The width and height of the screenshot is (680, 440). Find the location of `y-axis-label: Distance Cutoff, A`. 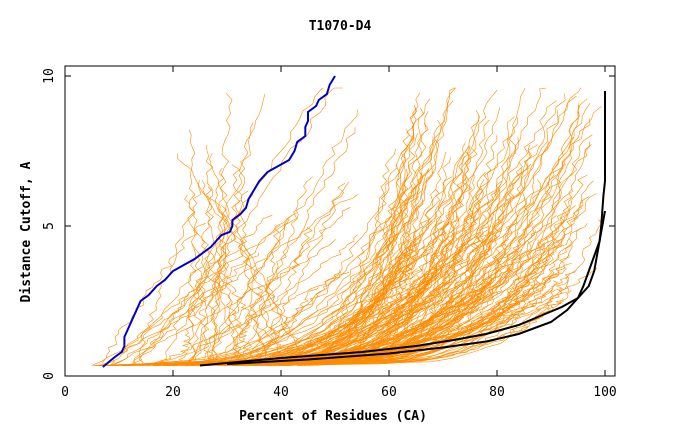

y-axis-label: Distance Cutoff, A is located at coordinates (26, 231).